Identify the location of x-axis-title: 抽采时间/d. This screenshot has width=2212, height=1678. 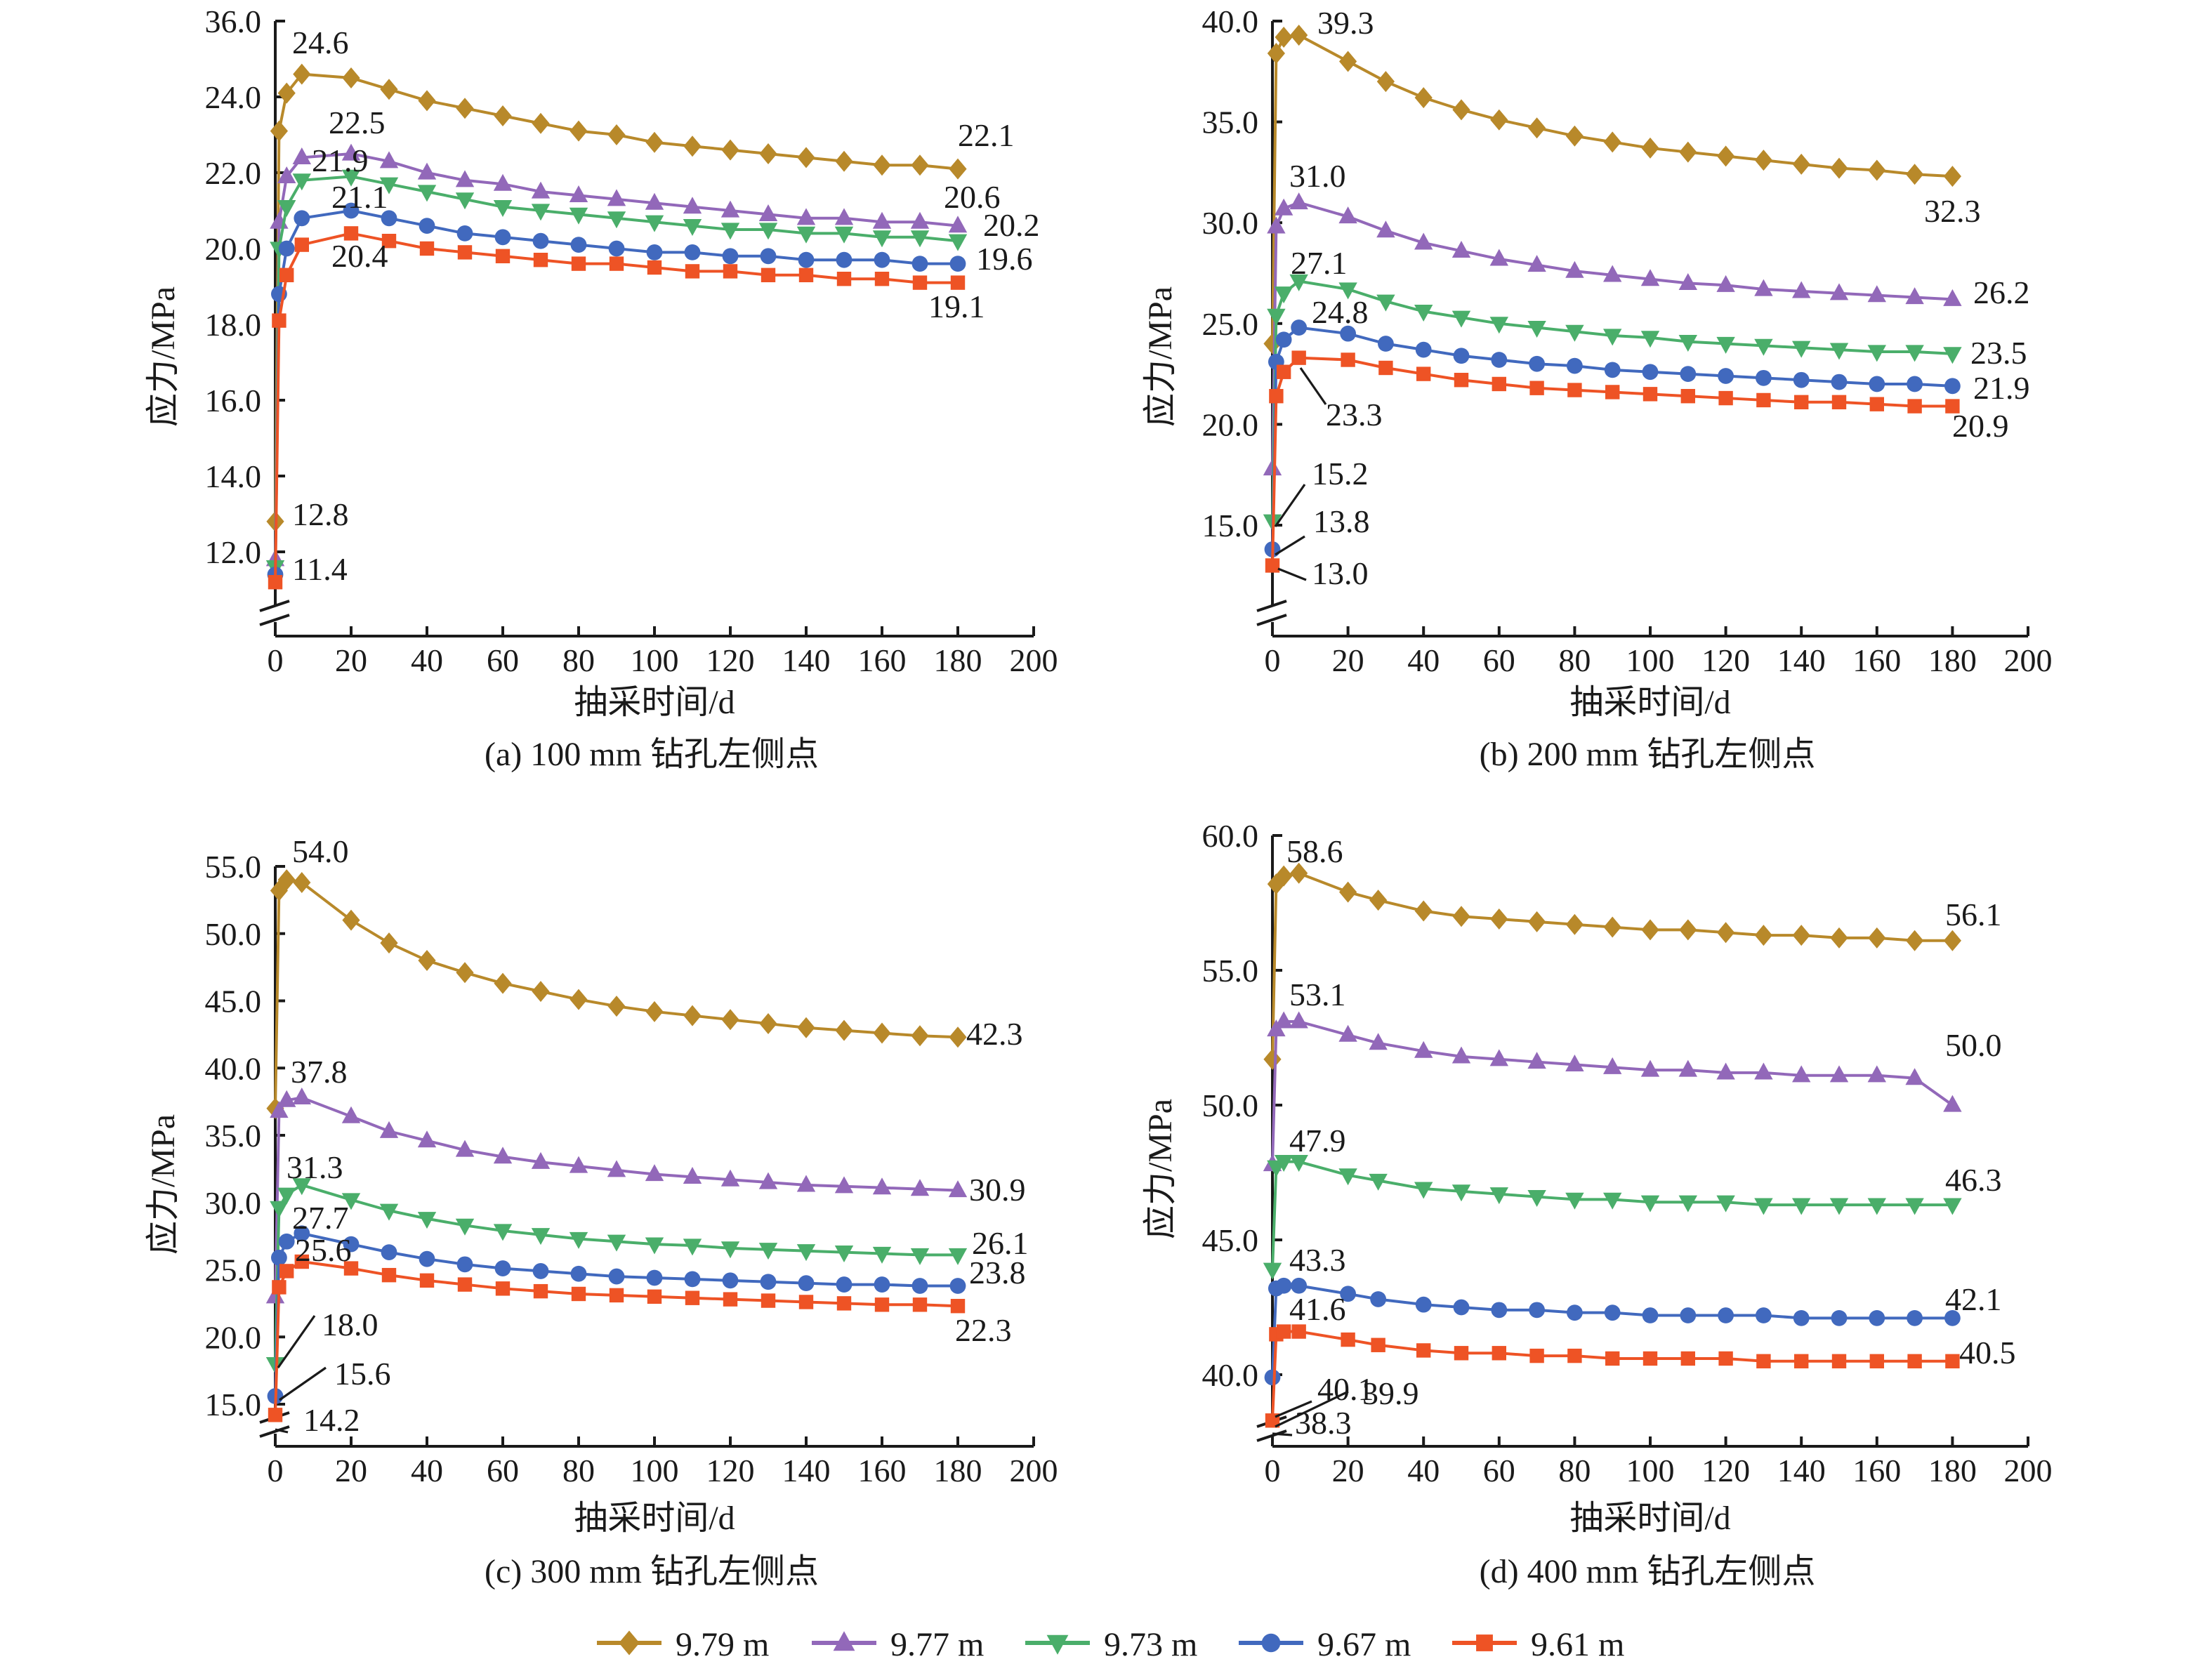
(654, 702).